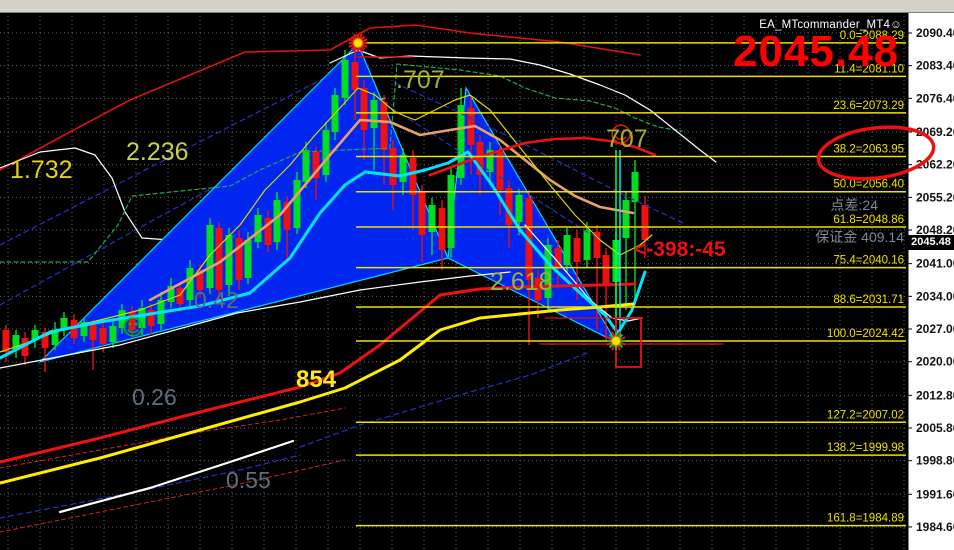 The image size is (954, 550). I want to click on price-axis, so click(931, 281).